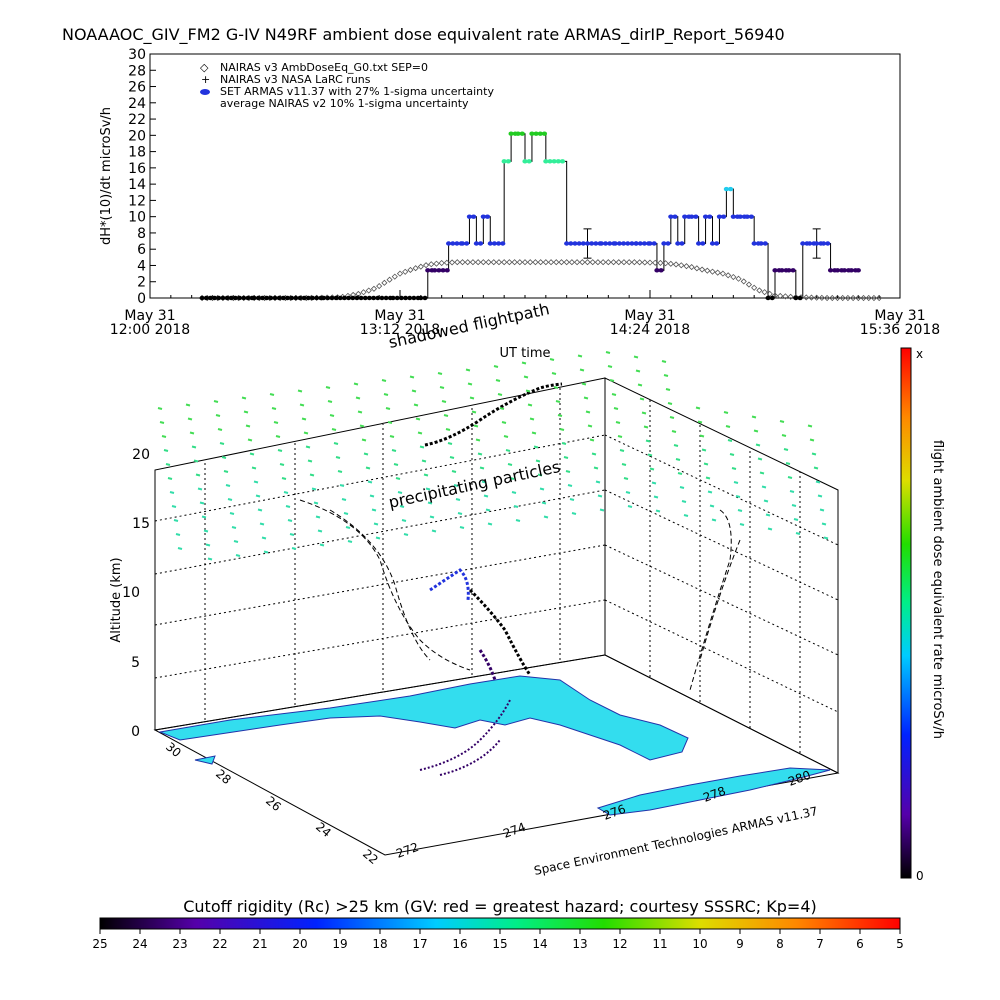  What do you see at coordinates (141, 299) in the screenshot?
I see `y-tick-label: 0` at bounding box center [141, 299].